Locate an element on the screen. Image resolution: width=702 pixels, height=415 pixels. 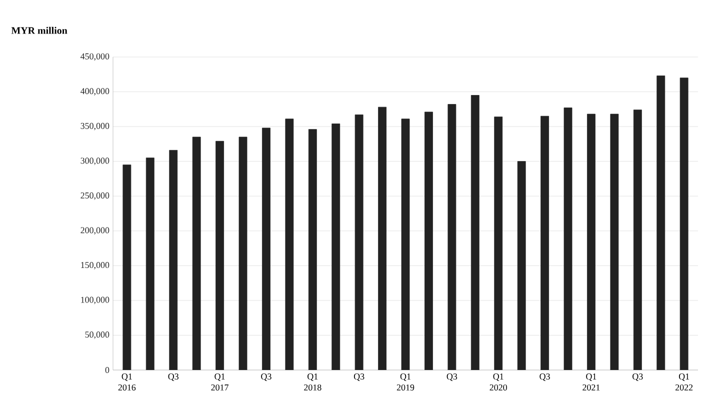
x-tick-label: Q1 2019 is located at coordinates (405, 382).